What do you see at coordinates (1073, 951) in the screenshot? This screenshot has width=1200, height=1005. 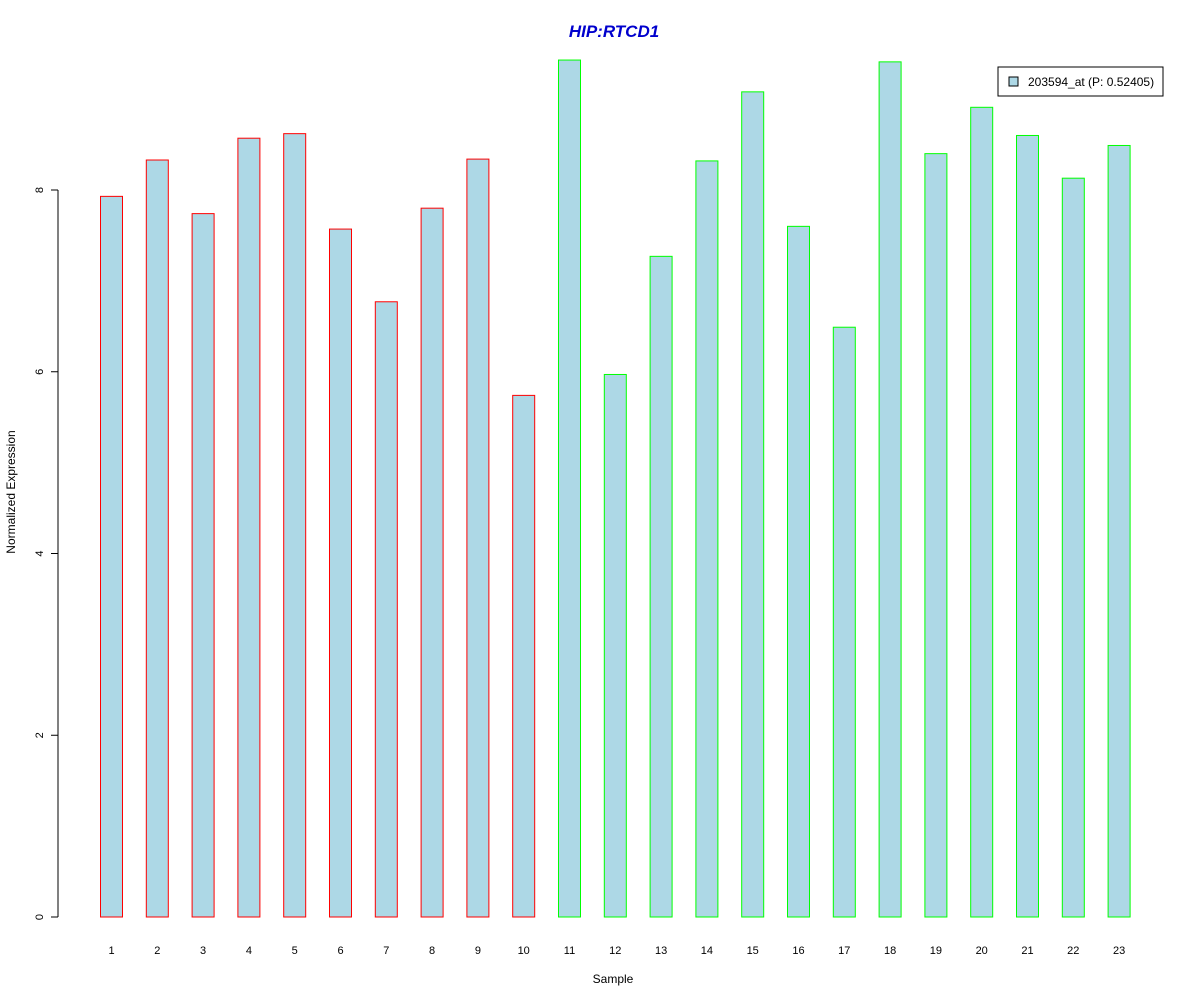 I see `x-tick-label: 22` at bounding box center [1073, 951].